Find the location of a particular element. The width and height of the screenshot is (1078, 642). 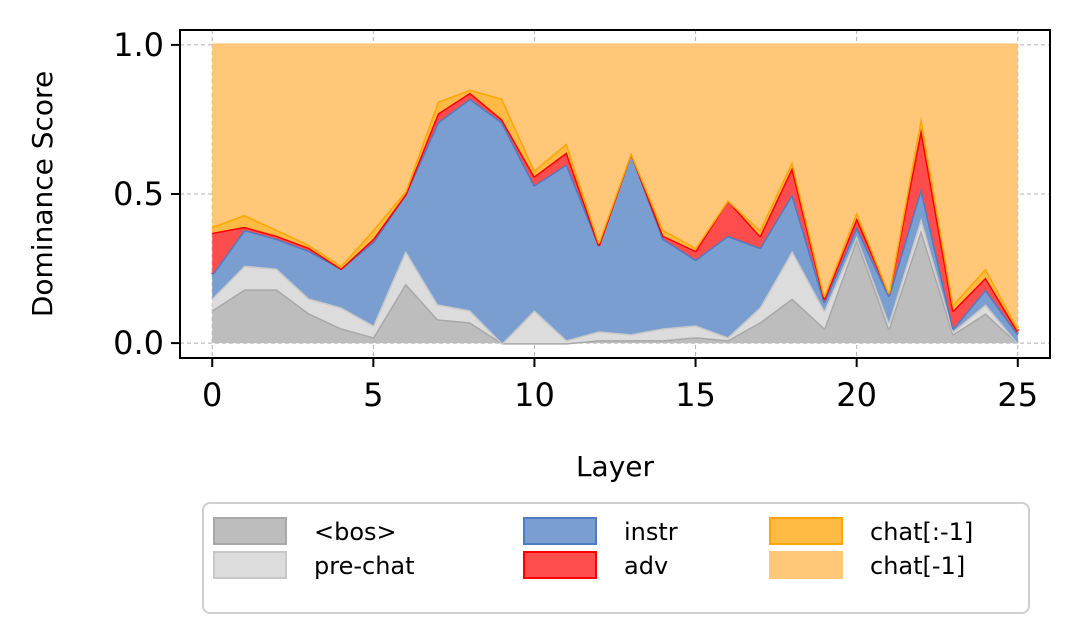

legend-label: pre-chat is located at coordinates (364, 566).